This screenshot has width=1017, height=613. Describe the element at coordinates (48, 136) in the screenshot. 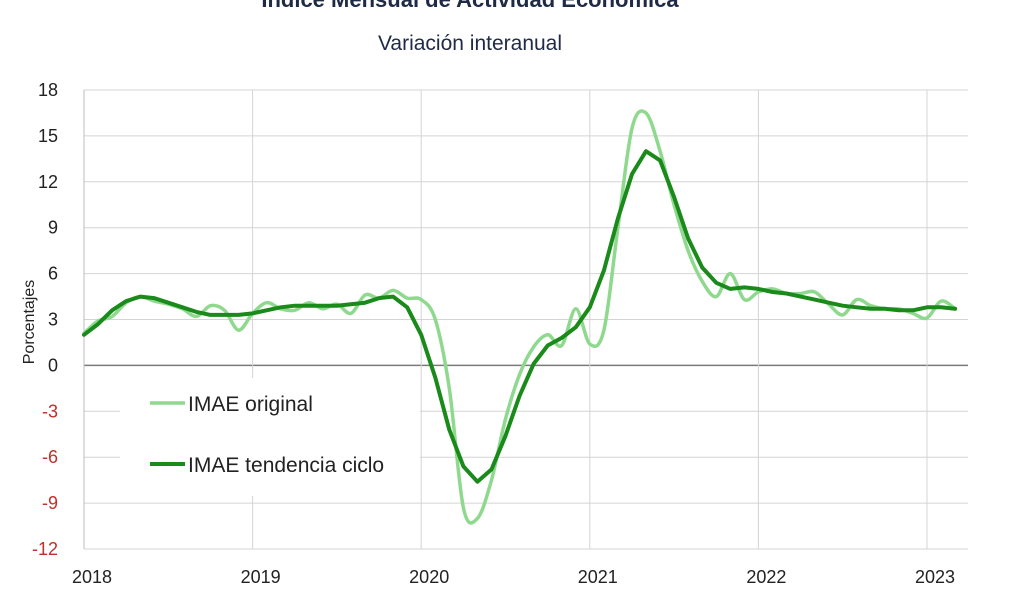

I see `y-tick-label: 15` at that location.